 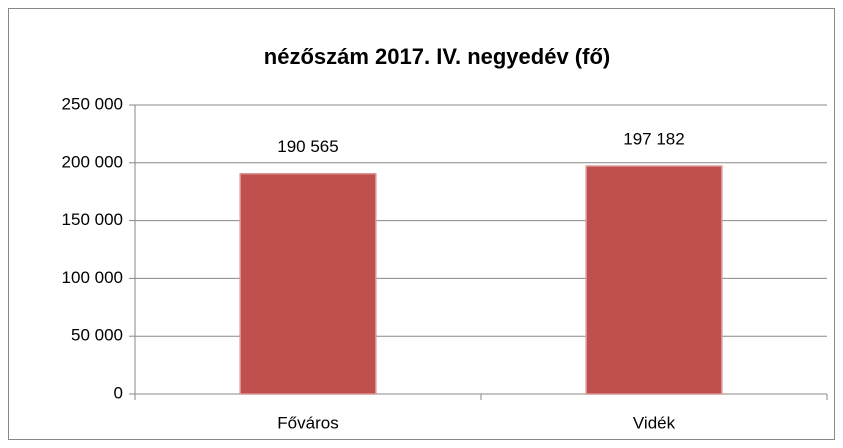 What do you see at coordinates (307, 422) in the screenshot?
I see `x-tick-label: Főváros` at bounding box center [307, 422].